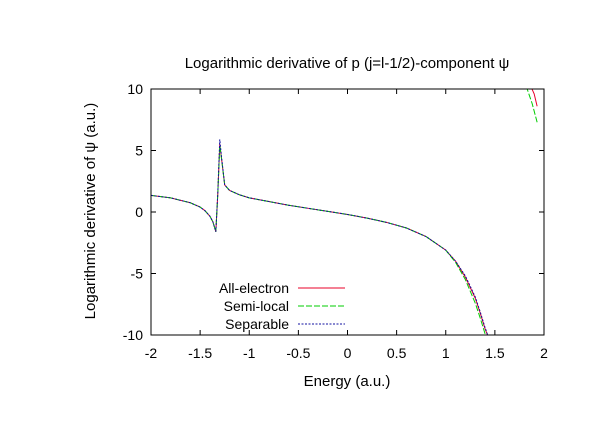  I want to click on series-line-all-electron, so click(534, 98).